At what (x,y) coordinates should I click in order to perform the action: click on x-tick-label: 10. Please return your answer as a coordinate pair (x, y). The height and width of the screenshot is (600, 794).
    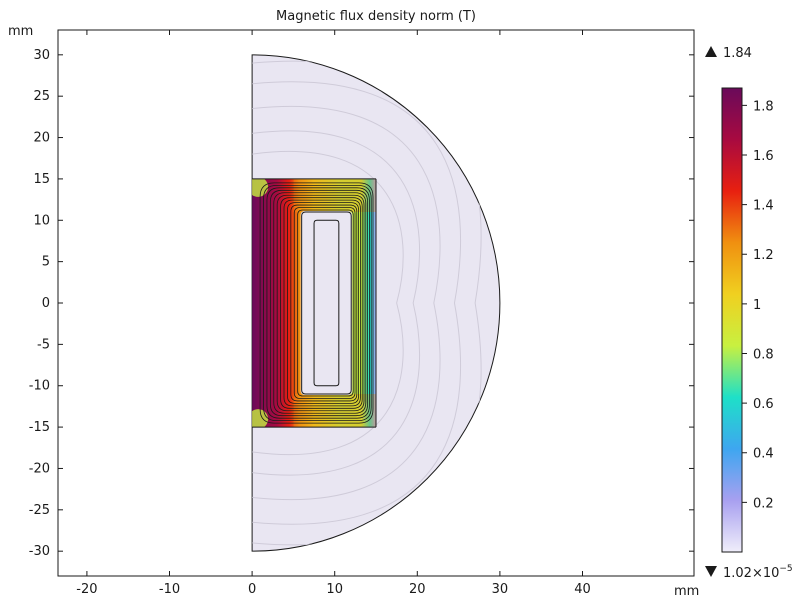
    Looking at the image, I should click on (334, 589).